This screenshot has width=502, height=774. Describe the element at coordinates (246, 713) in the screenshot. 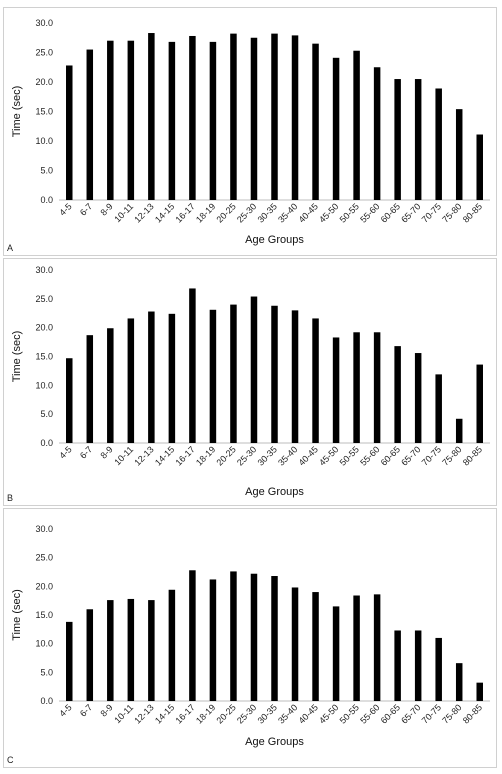

I see `x-tick-label: 25-30` at that location.